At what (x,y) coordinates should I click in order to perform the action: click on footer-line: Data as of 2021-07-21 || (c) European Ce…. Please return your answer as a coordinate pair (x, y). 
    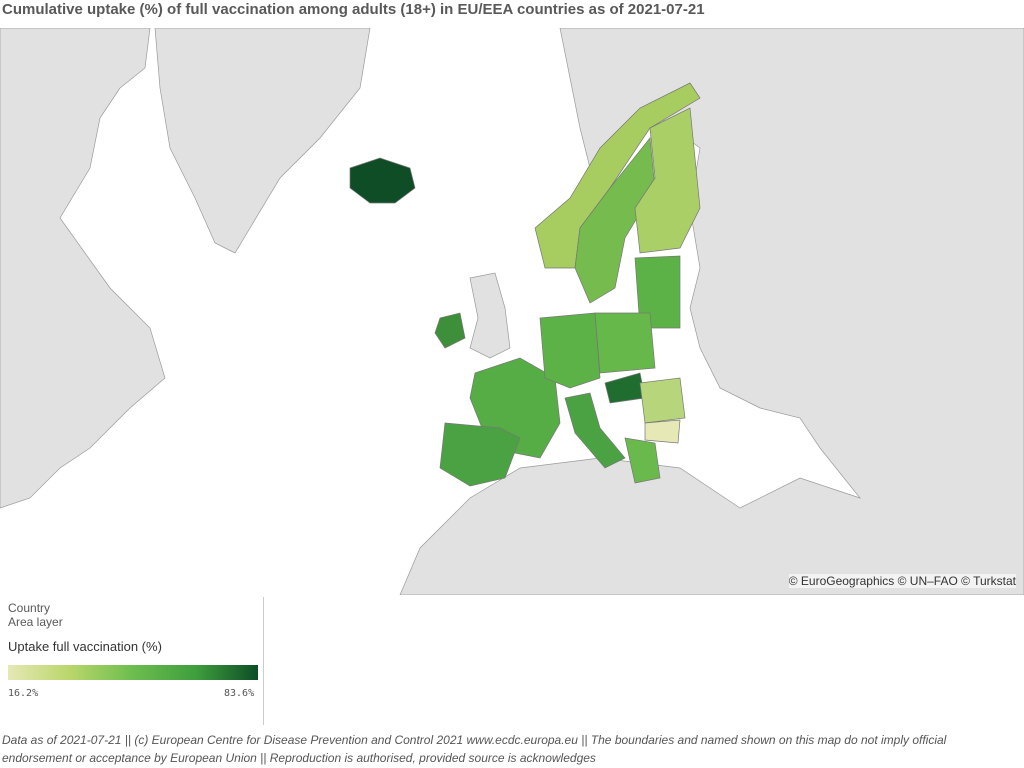
    Looking at the image, I should click on (474, 740).